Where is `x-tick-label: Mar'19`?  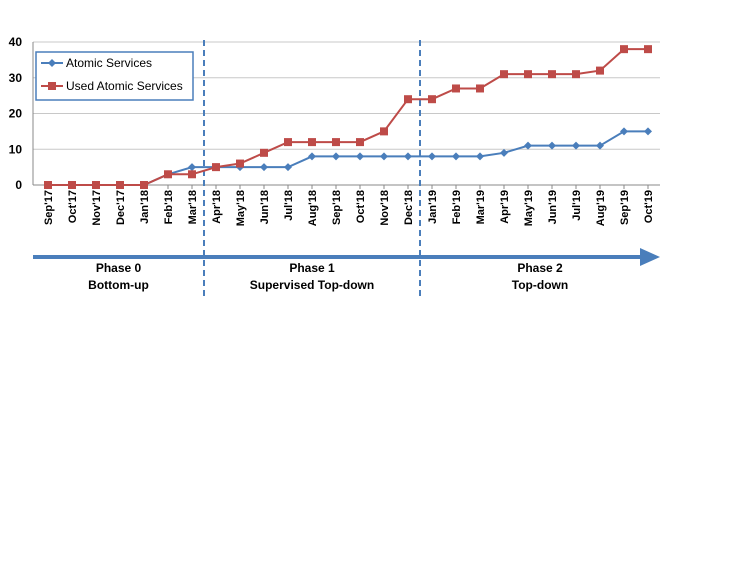 x-tick-label: Mar'19 is located at coordinates (481, 207).